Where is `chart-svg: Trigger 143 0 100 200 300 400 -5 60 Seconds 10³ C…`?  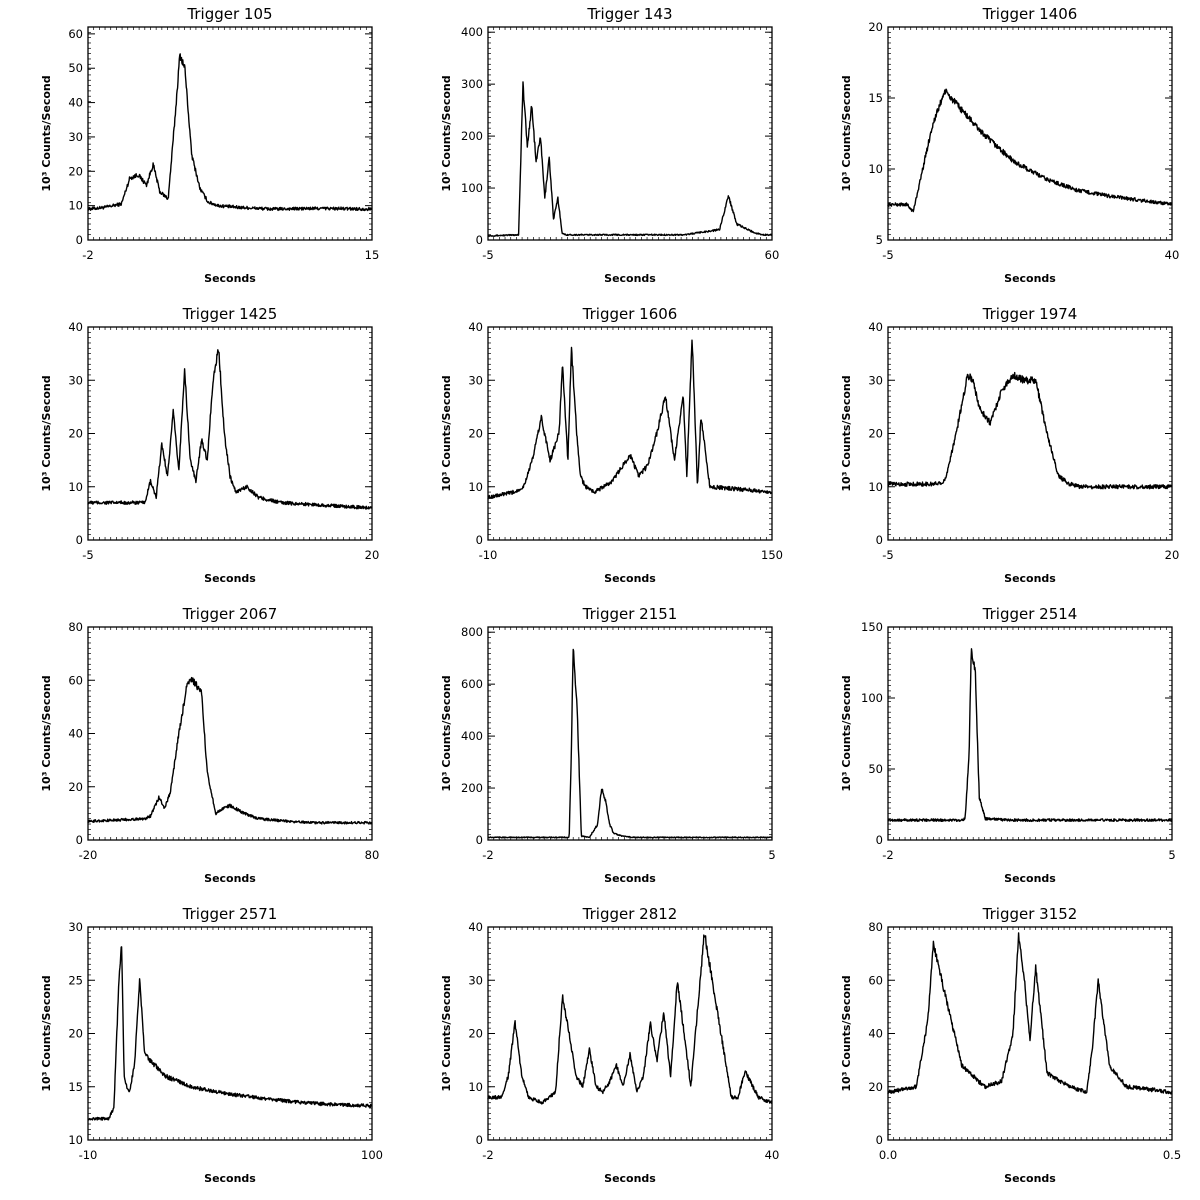 chart-svg: Trigger 143 0 100 200 300 400 -5 60 Seconds 10³ C… is located at coordinates (610, 145).